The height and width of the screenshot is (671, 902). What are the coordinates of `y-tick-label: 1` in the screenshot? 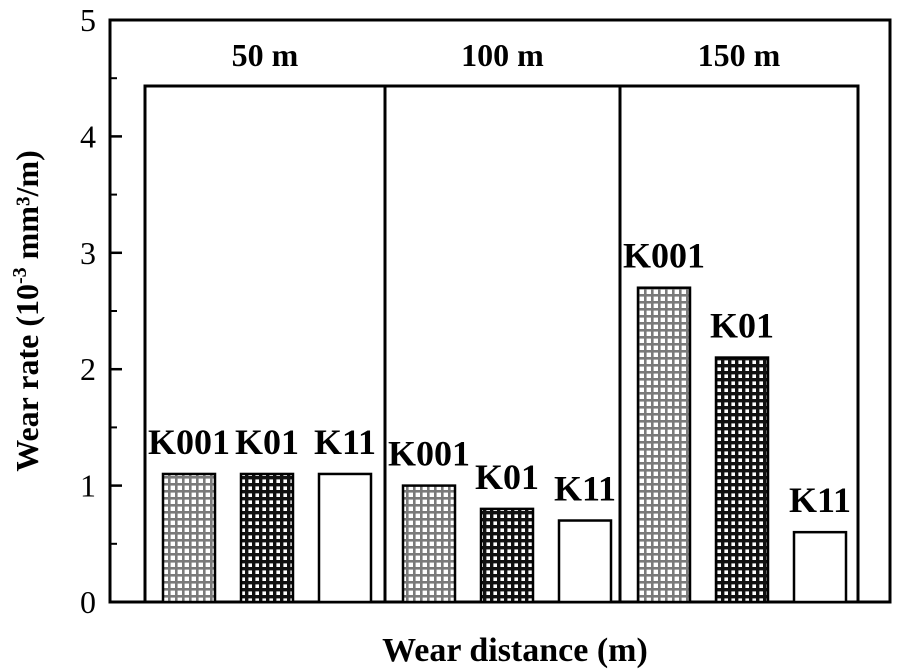 It's located at (88, 486).